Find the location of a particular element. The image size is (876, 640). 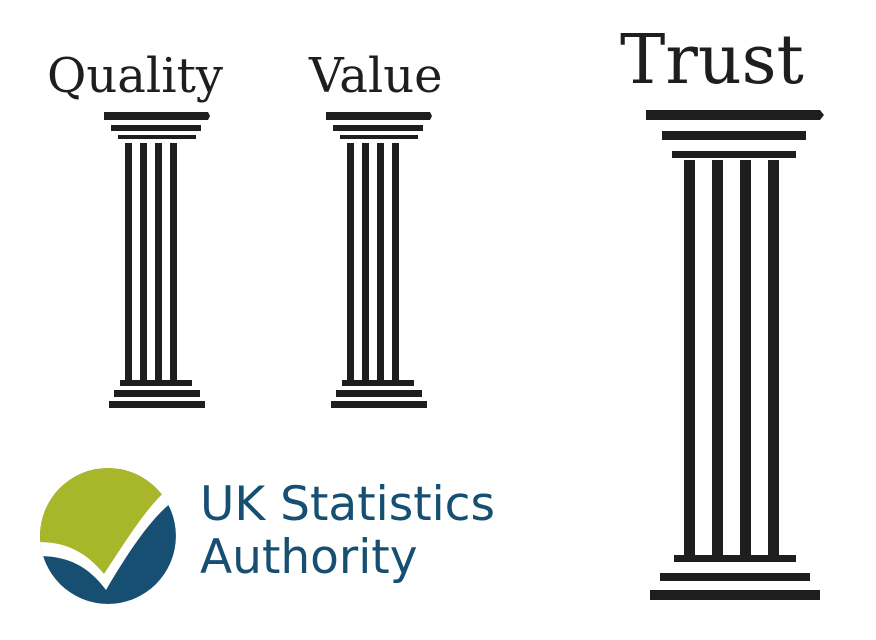

checkmark-circle-icon is located at coordinates (108, 536).